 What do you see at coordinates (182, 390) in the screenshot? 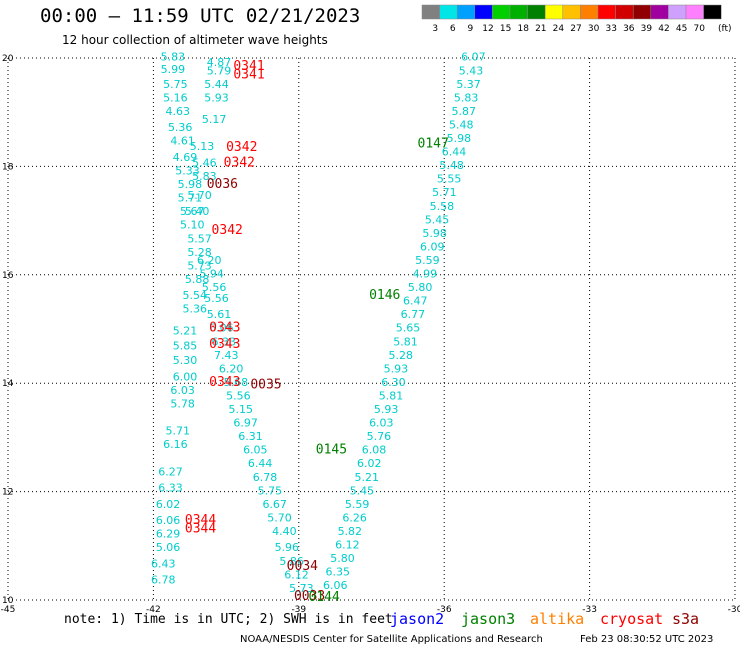
I see `wave-height-label: 6.03` at bounding box center [182, 390].